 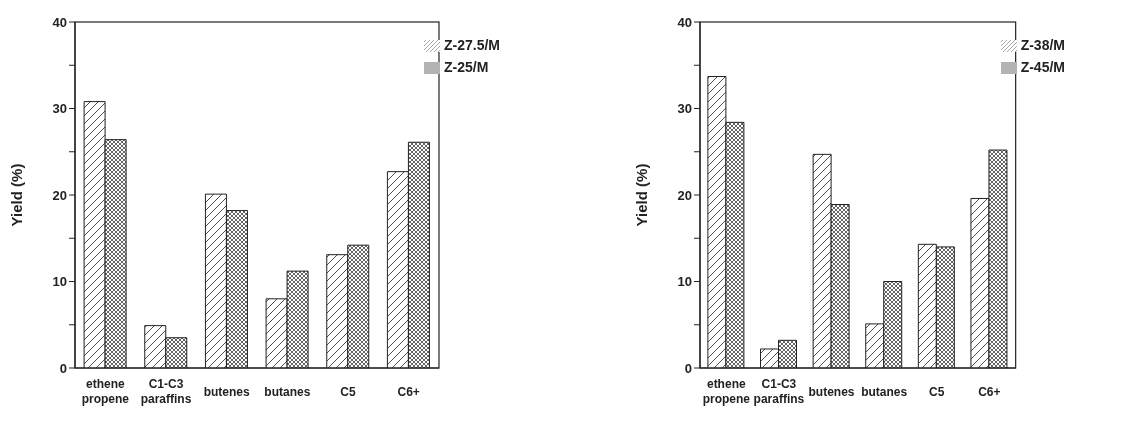 What do you see at coordinates (1042, 45) in the screenshot?
I see `legend-label: Z-38/M` at bounding box center [1042, 45].